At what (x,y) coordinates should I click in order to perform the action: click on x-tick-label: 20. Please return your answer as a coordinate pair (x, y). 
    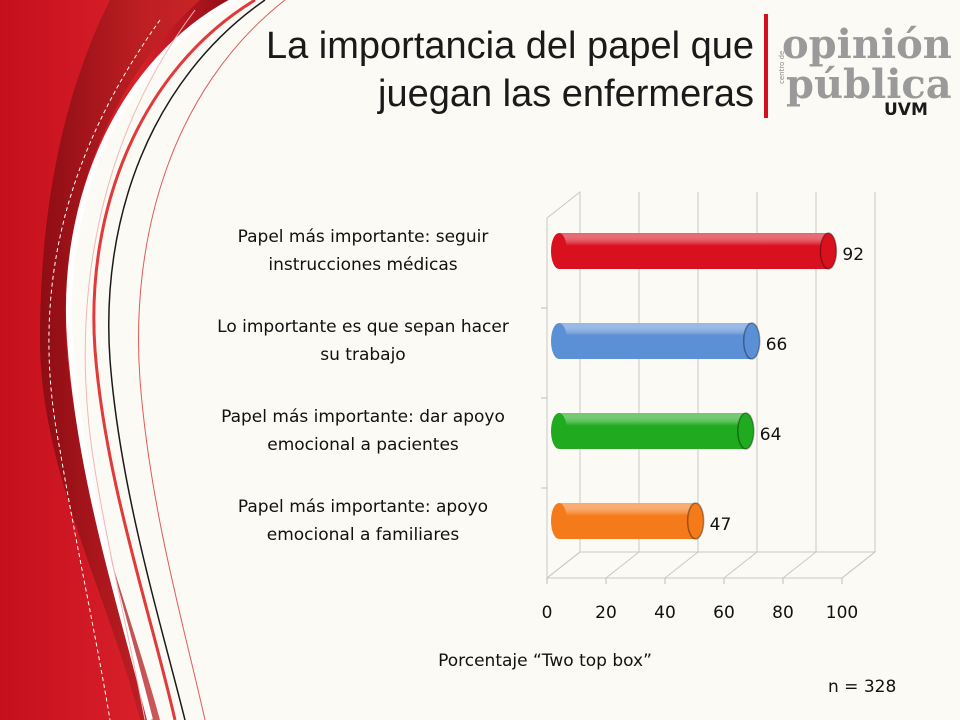
    Looking at the image, I should click on (606, 613).